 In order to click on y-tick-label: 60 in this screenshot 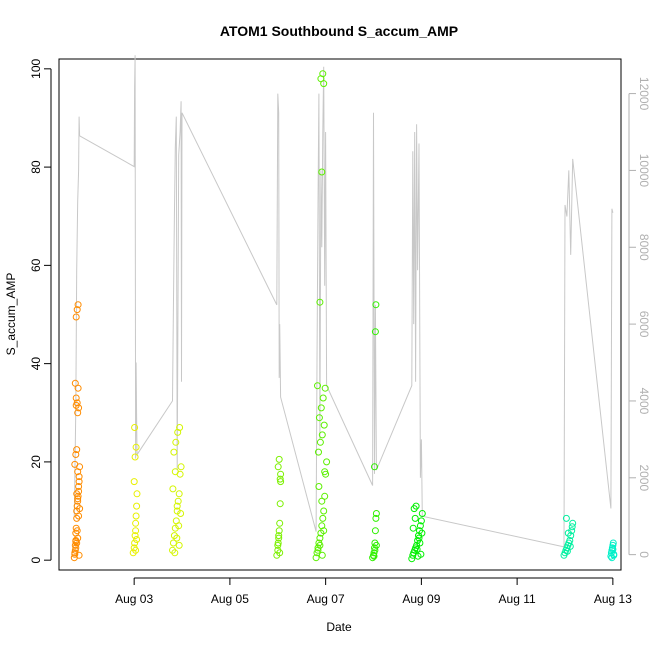, I will do `click(36, 265)`.